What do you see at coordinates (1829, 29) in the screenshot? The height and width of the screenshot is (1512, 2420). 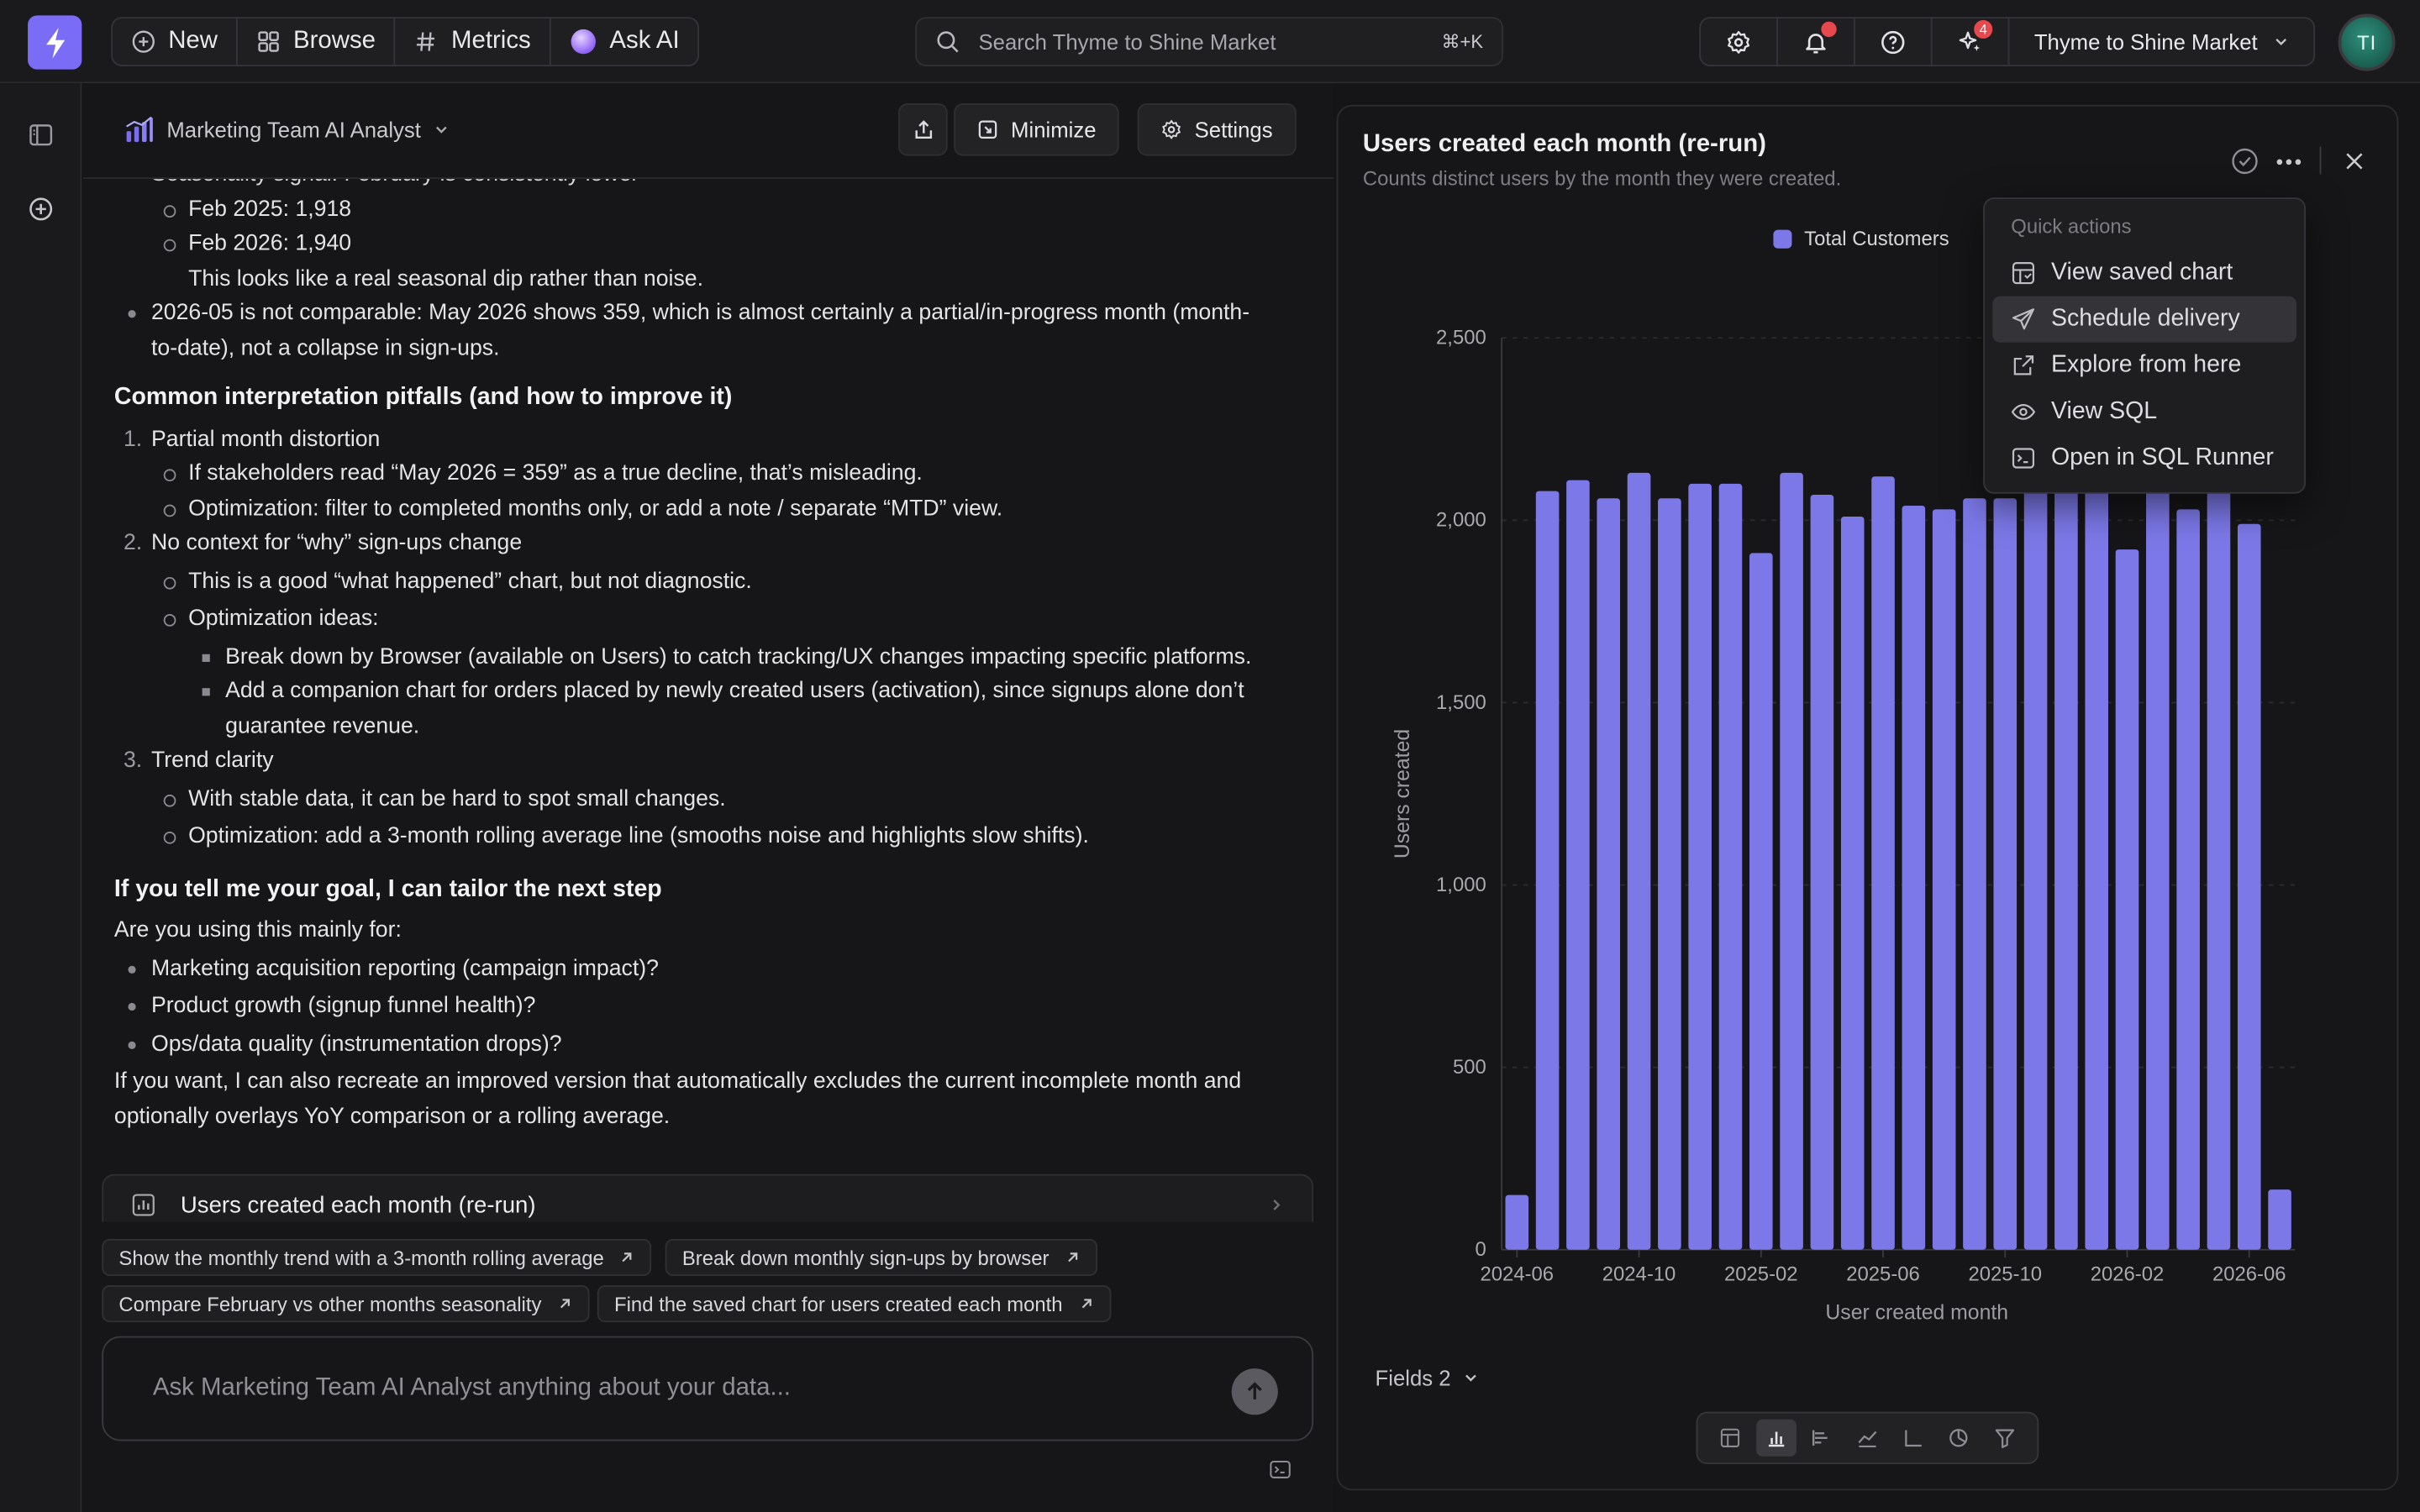 I see `notification-dot` at bounding box center [1829, 29].